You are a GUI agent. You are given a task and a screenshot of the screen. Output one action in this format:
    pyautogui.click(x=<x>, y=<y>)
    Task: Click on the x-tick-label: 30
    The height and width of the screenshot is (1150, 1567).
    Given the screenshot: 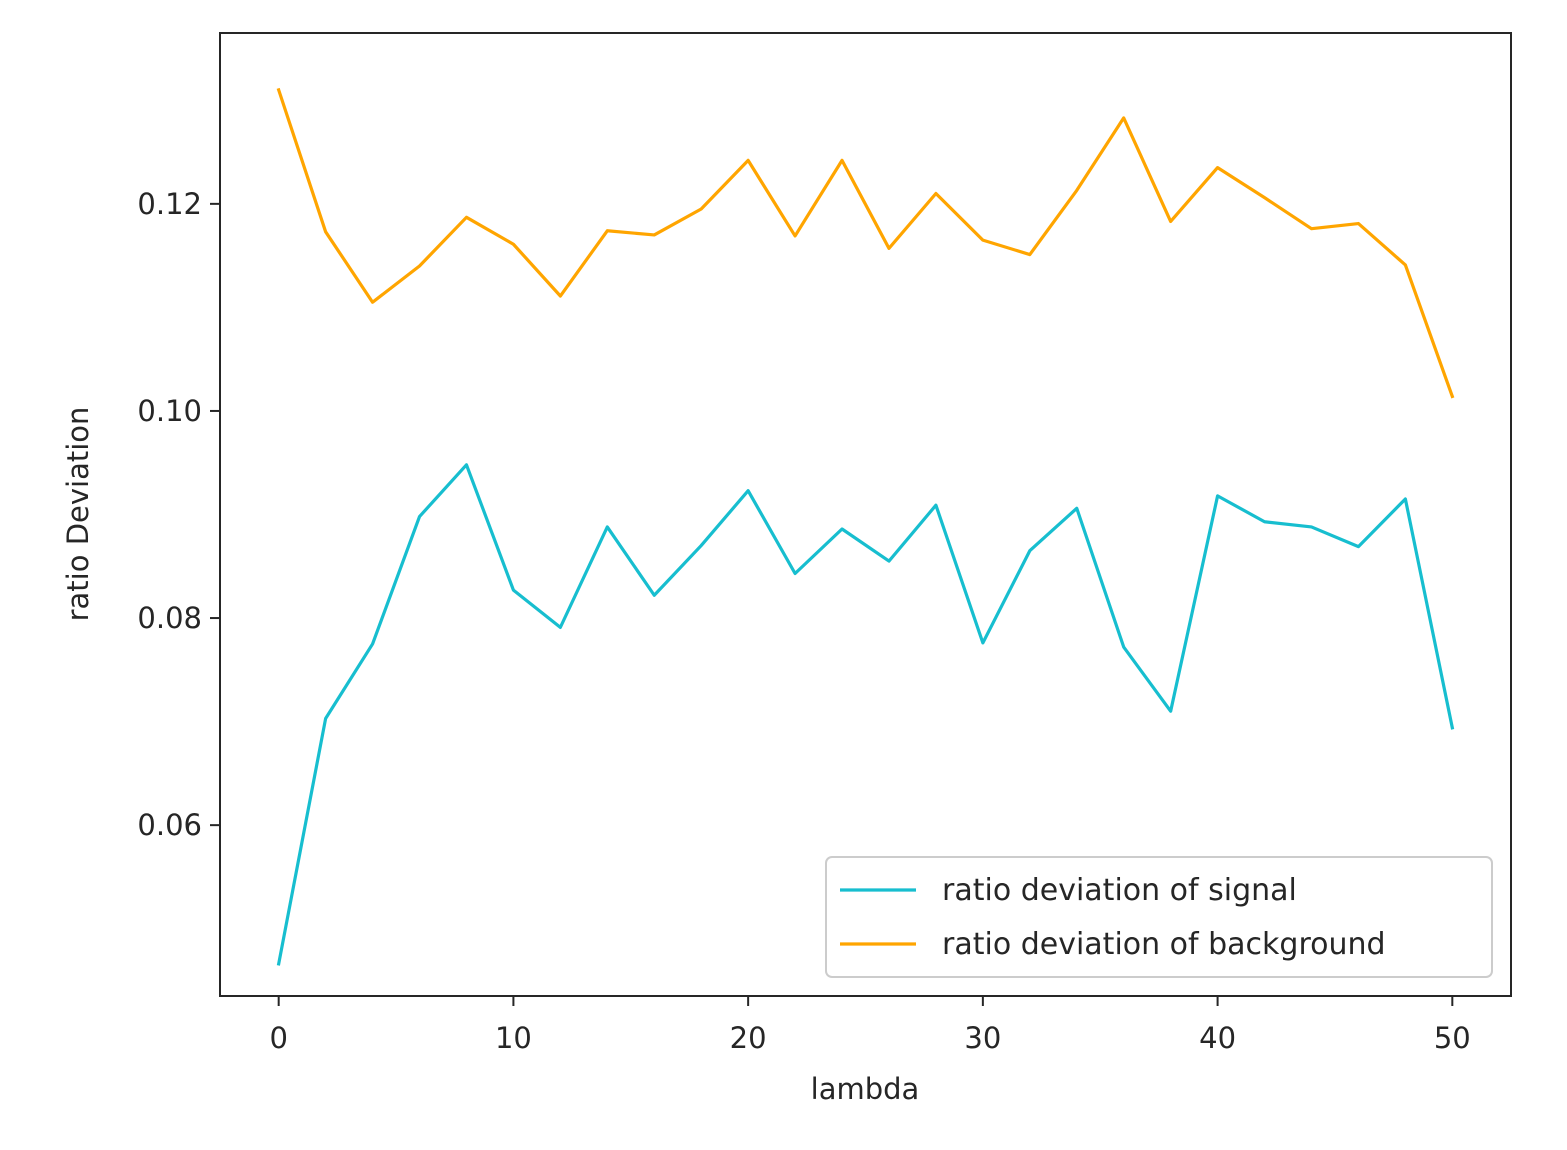 What is the action you would take?
    pyautogui.click(x=982, y=1038)
    